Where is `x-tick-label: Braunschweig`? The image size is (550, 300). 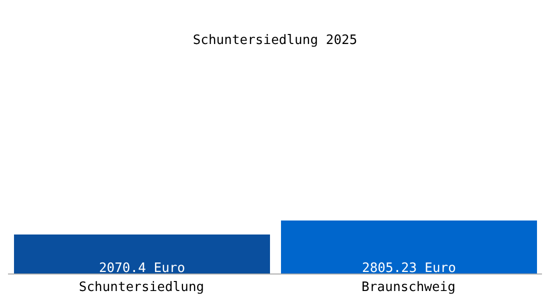
x-tick-label: Braunschweig is located at coordinates (409, 288).